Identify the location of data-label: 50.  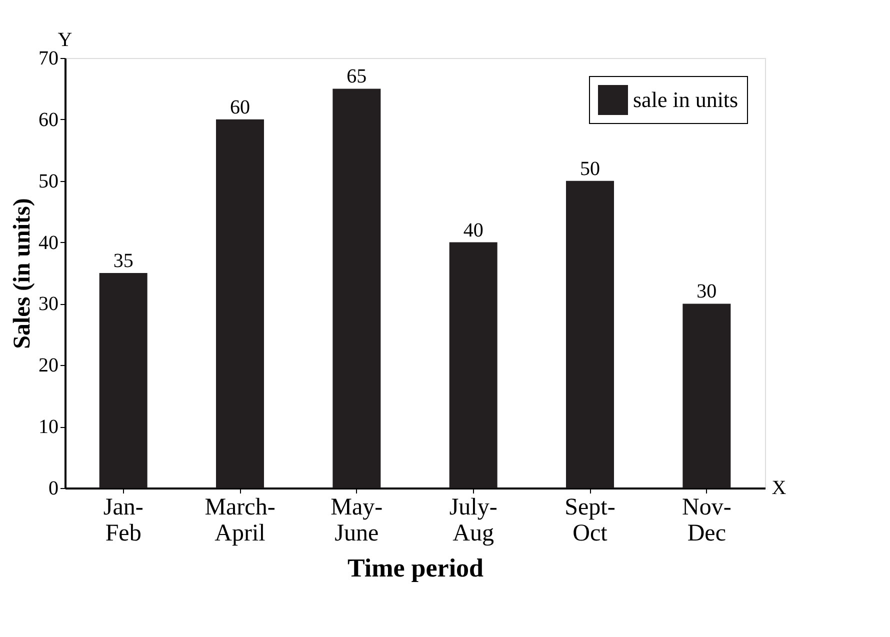
(590, 169).